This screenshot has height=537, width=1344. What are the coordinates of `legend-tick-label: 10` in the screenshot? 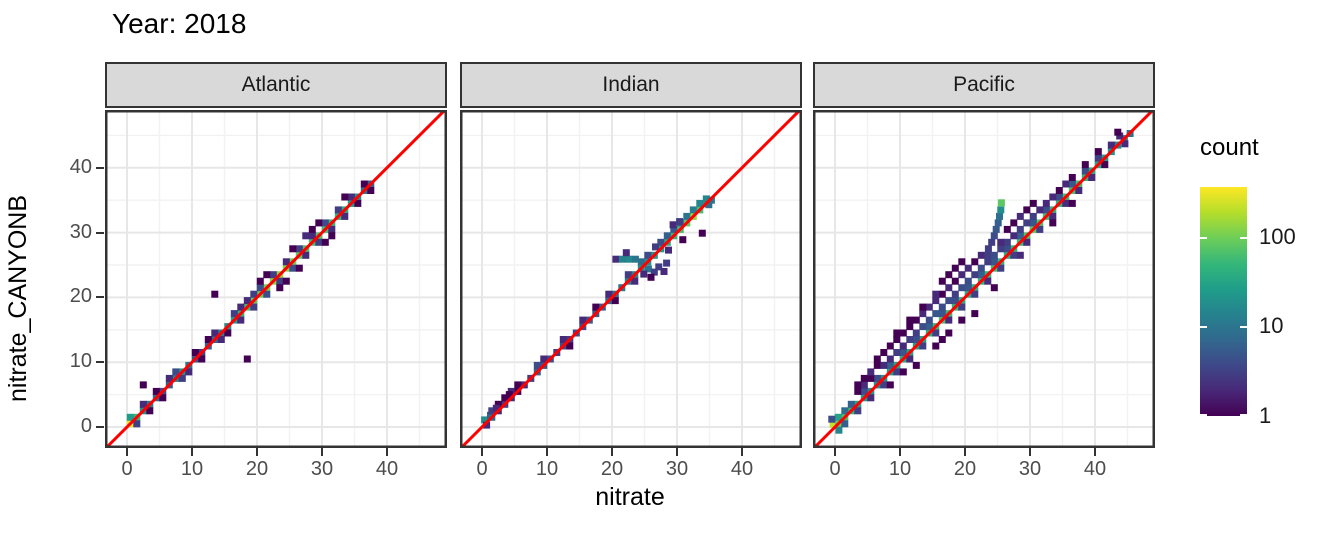 It's located at (1271, 326).